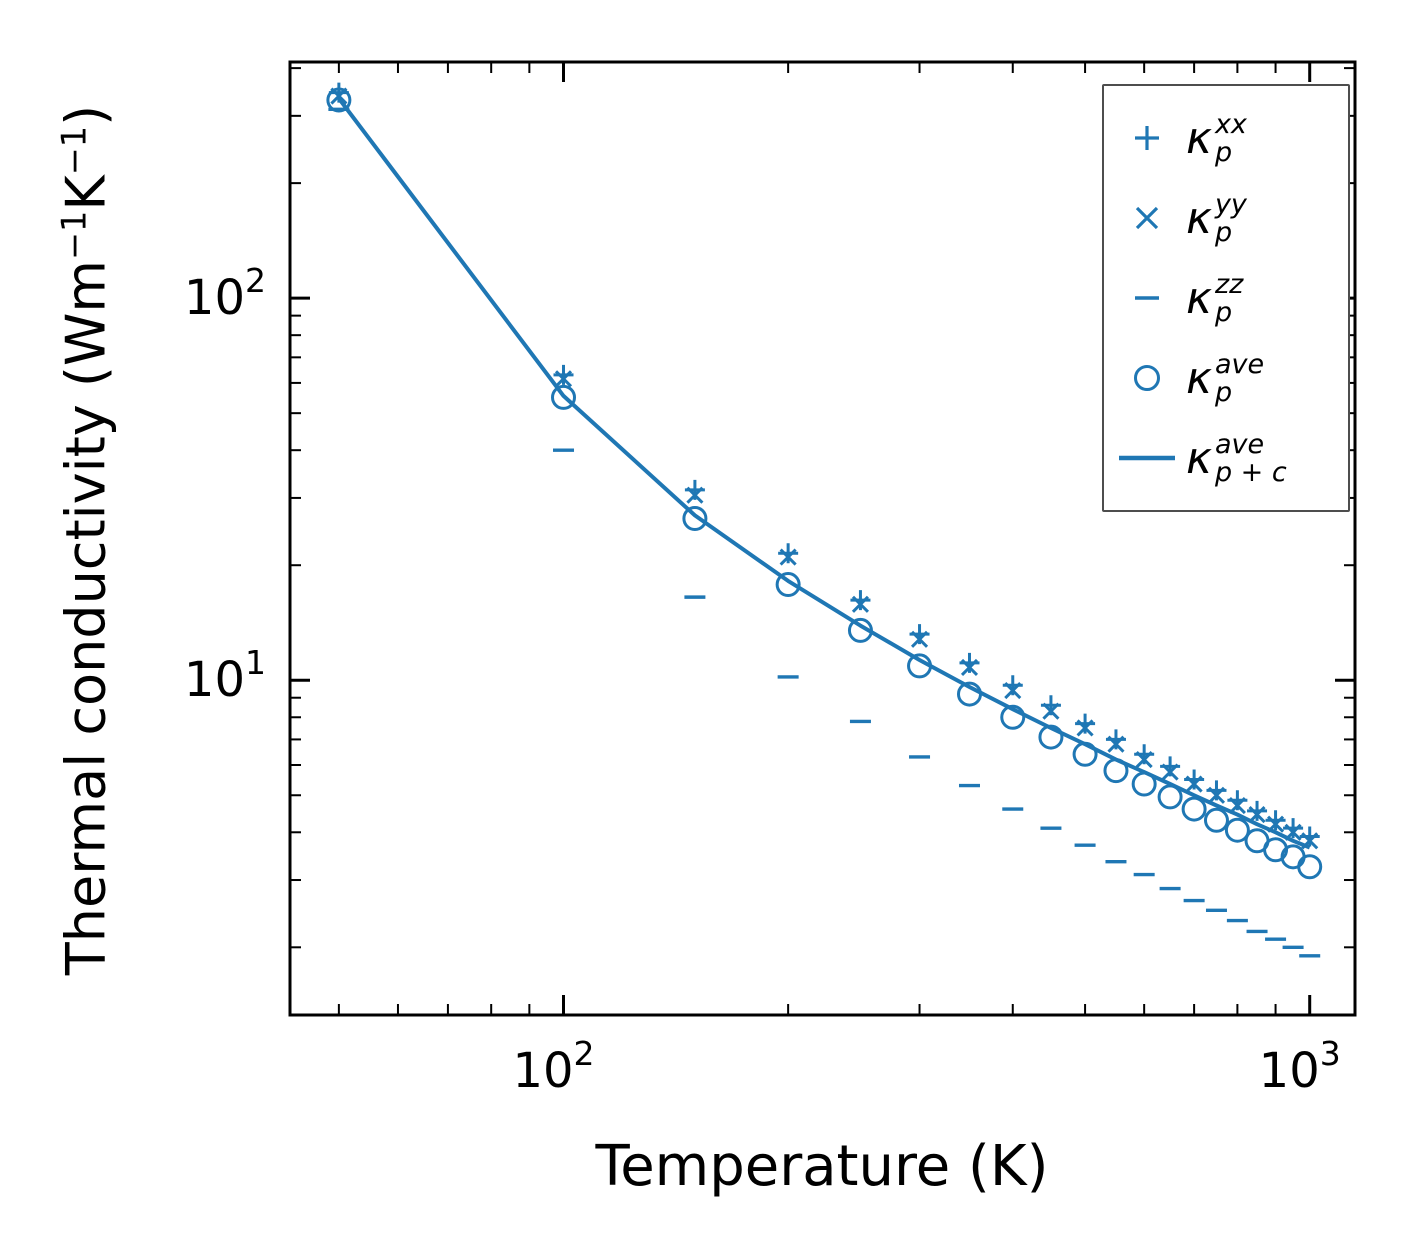 This screenshot has width=1420, height=1254. What do you see at coordinates (1236, 458) in the screenshot?
I see `legend-label-kappa-p-plus-c-ave: κ ave p + c` at bounding box center [1236, 458].